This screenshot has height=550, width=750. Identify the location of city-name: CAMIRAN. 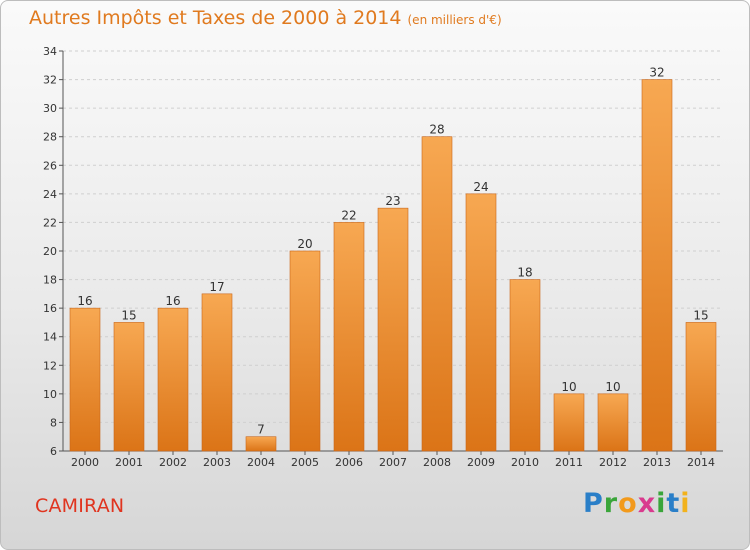
(80, 506).